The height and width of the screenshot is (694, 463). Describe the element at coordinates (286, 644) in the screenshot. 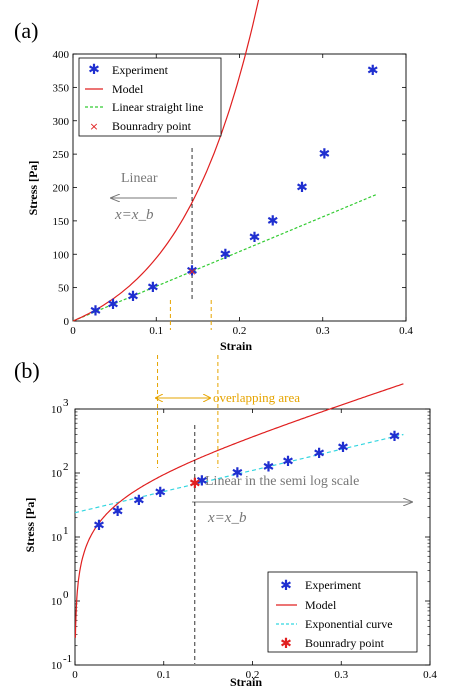

I see `legend-b-boundary-marker: ✱` at that location.